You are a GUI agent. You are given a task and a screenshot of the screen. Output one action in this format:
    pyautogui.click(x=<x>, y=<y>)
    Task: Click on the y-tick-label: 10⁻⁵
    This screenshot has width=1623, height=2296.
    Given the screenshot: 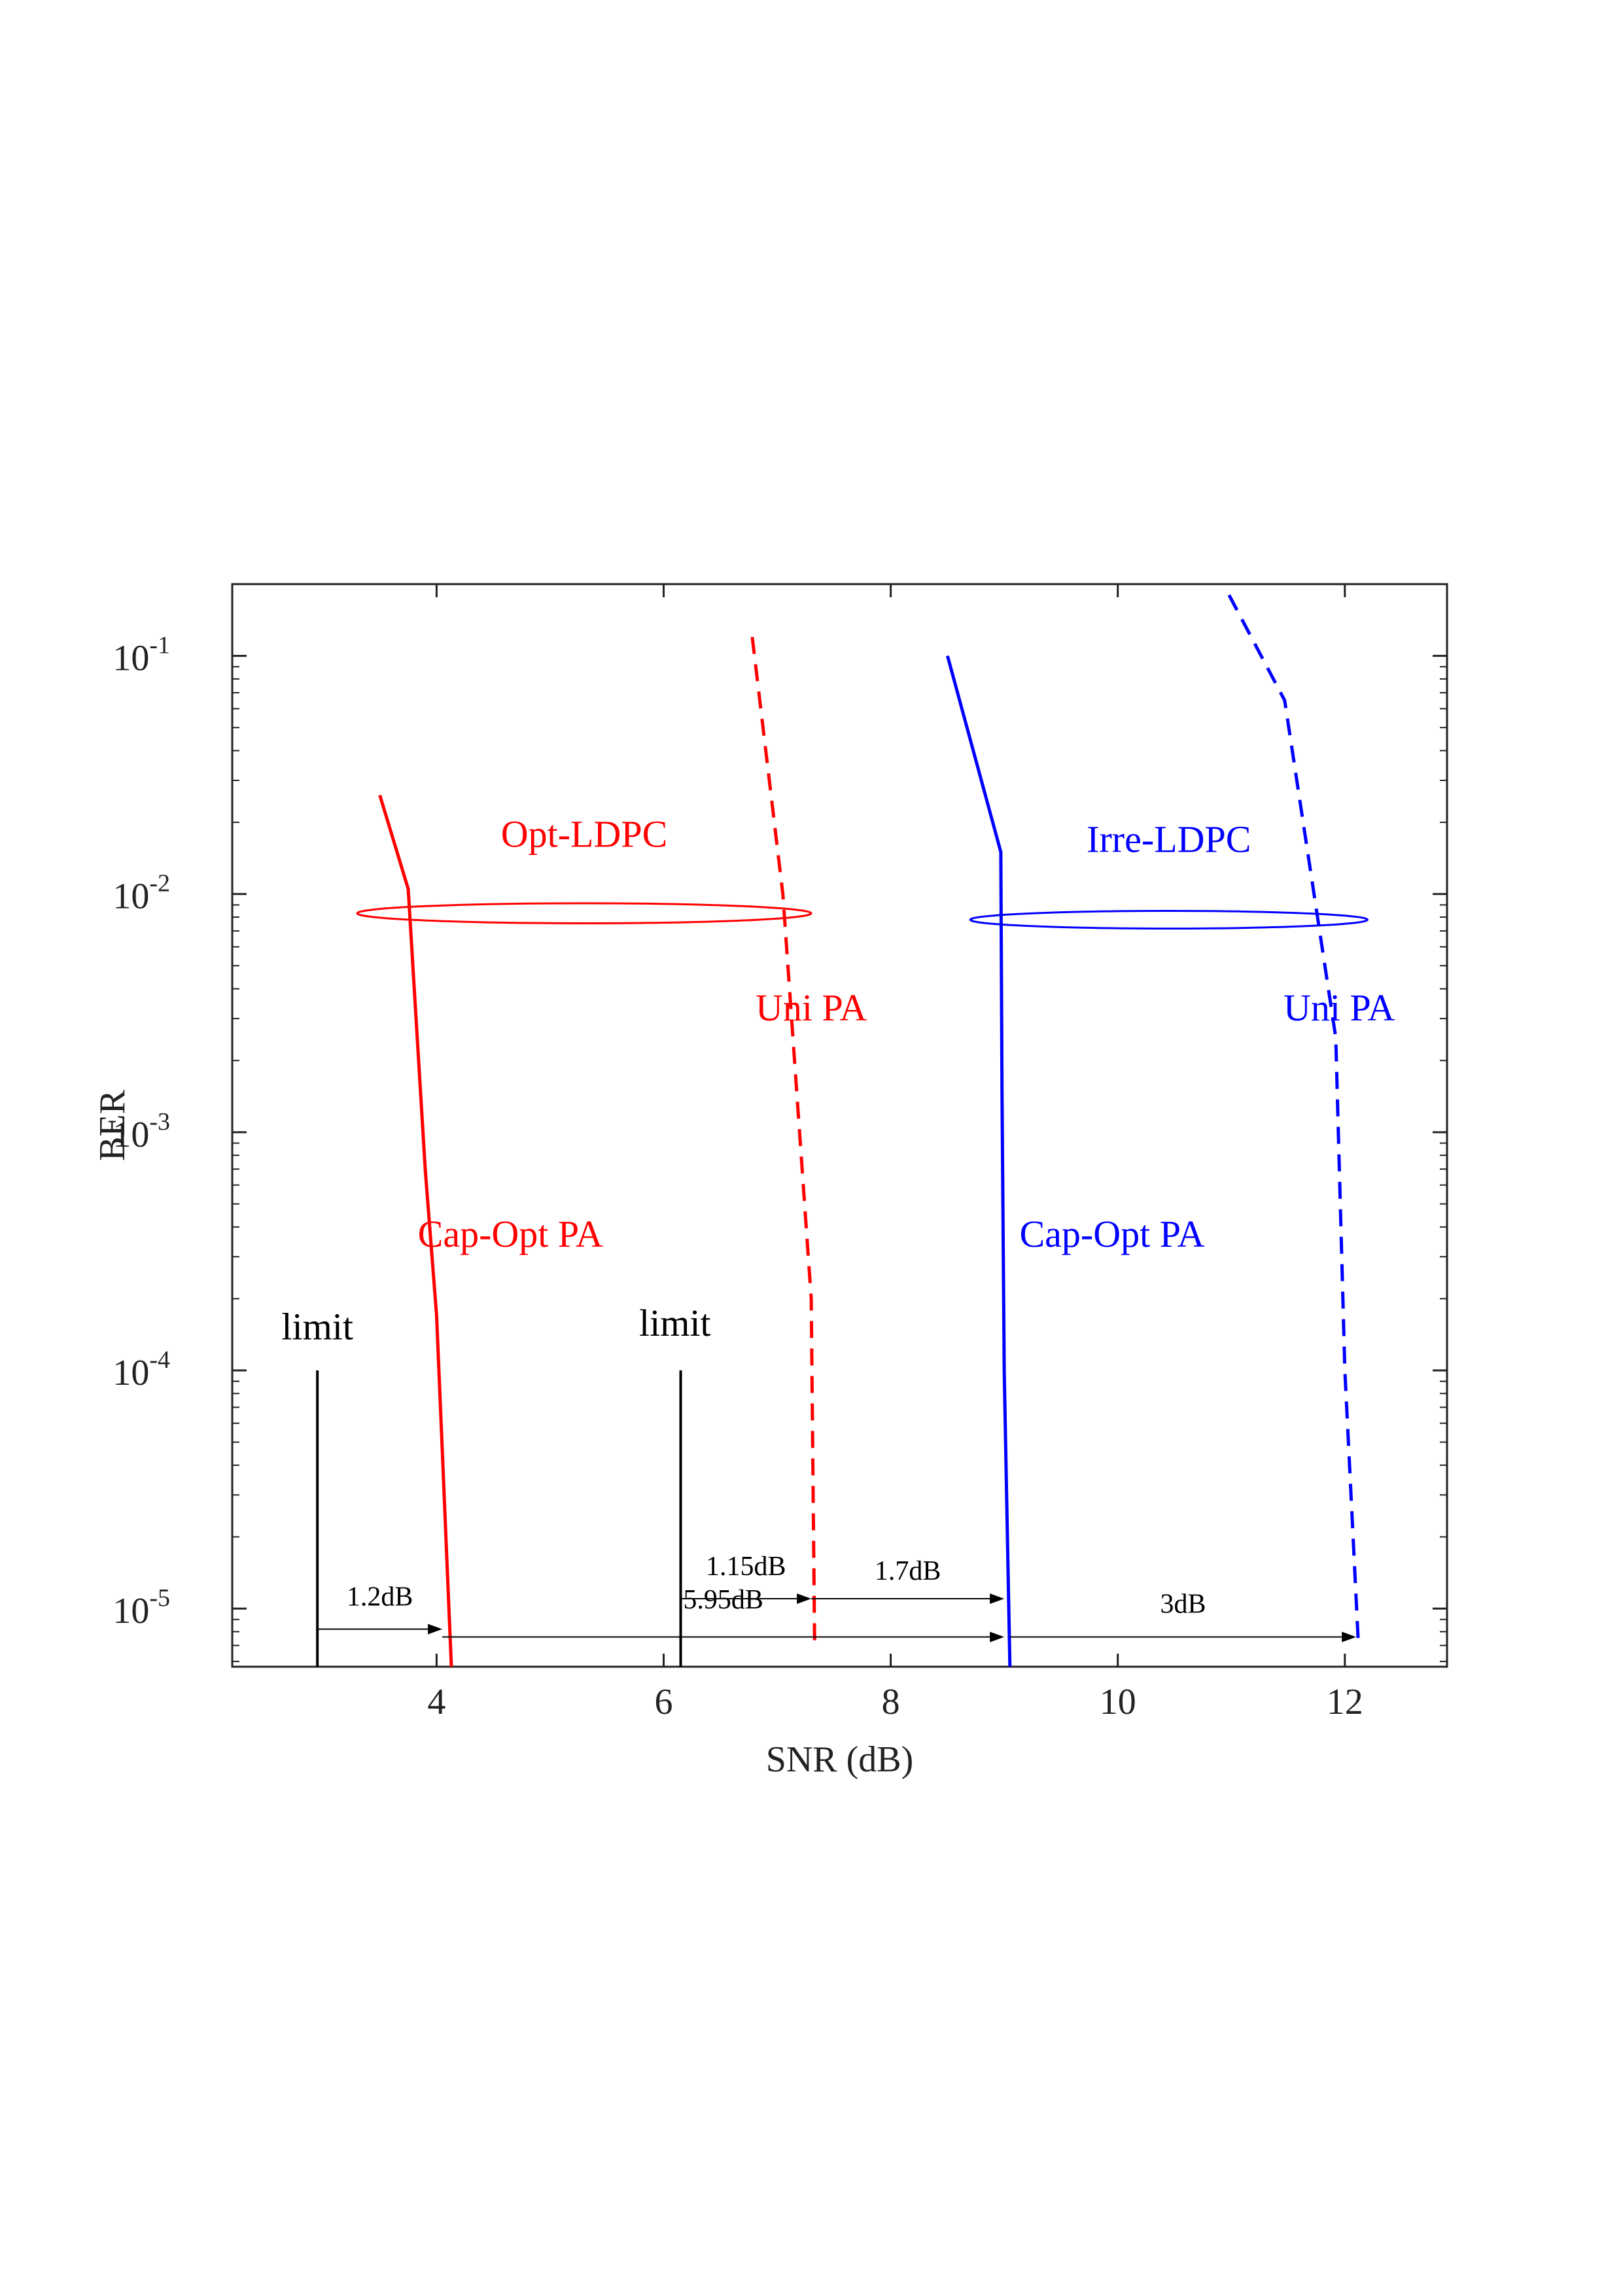 What is the action you would take?
    pyautogui.click(x=141, y=1607)
    